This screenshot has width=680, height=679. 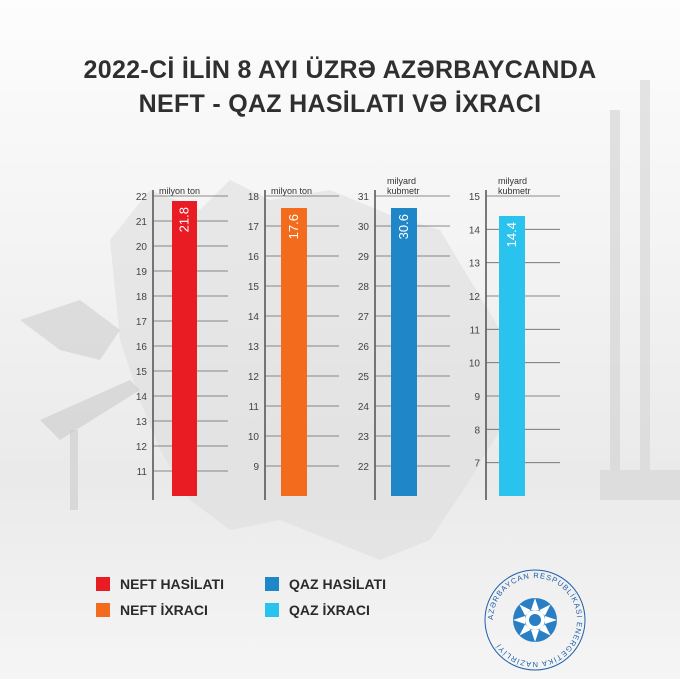 What do you see at coordinates (340, 104) in the screenshot?
I see `title-line-2: NEFT - QAZ HASİLATI VƏ İXRACI` at bounding box center [340, 104].